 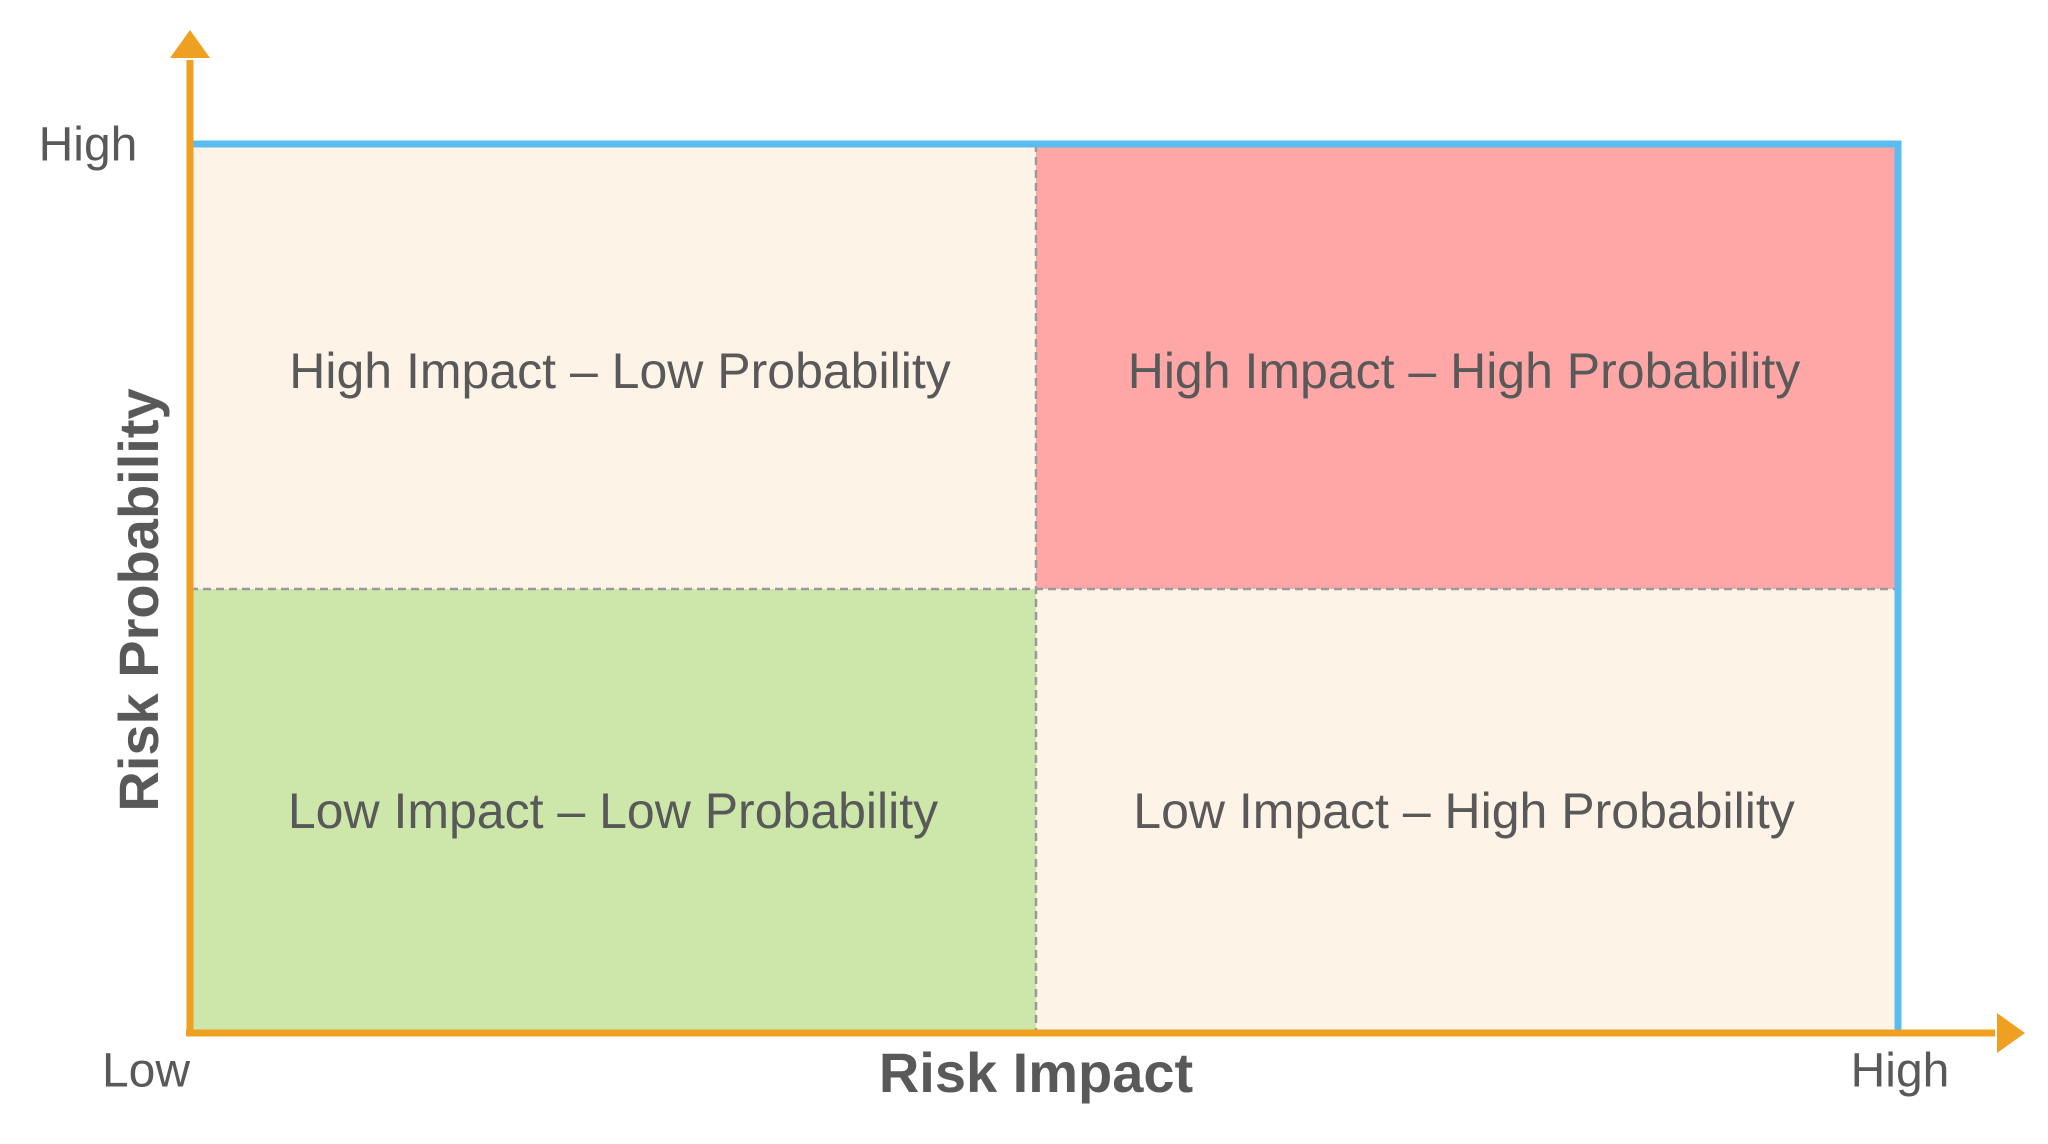 What do you see at coordinates (1900, 1071) in the screenshot?
I see `x-high-label: High` at bounding box center [1900, 1071].